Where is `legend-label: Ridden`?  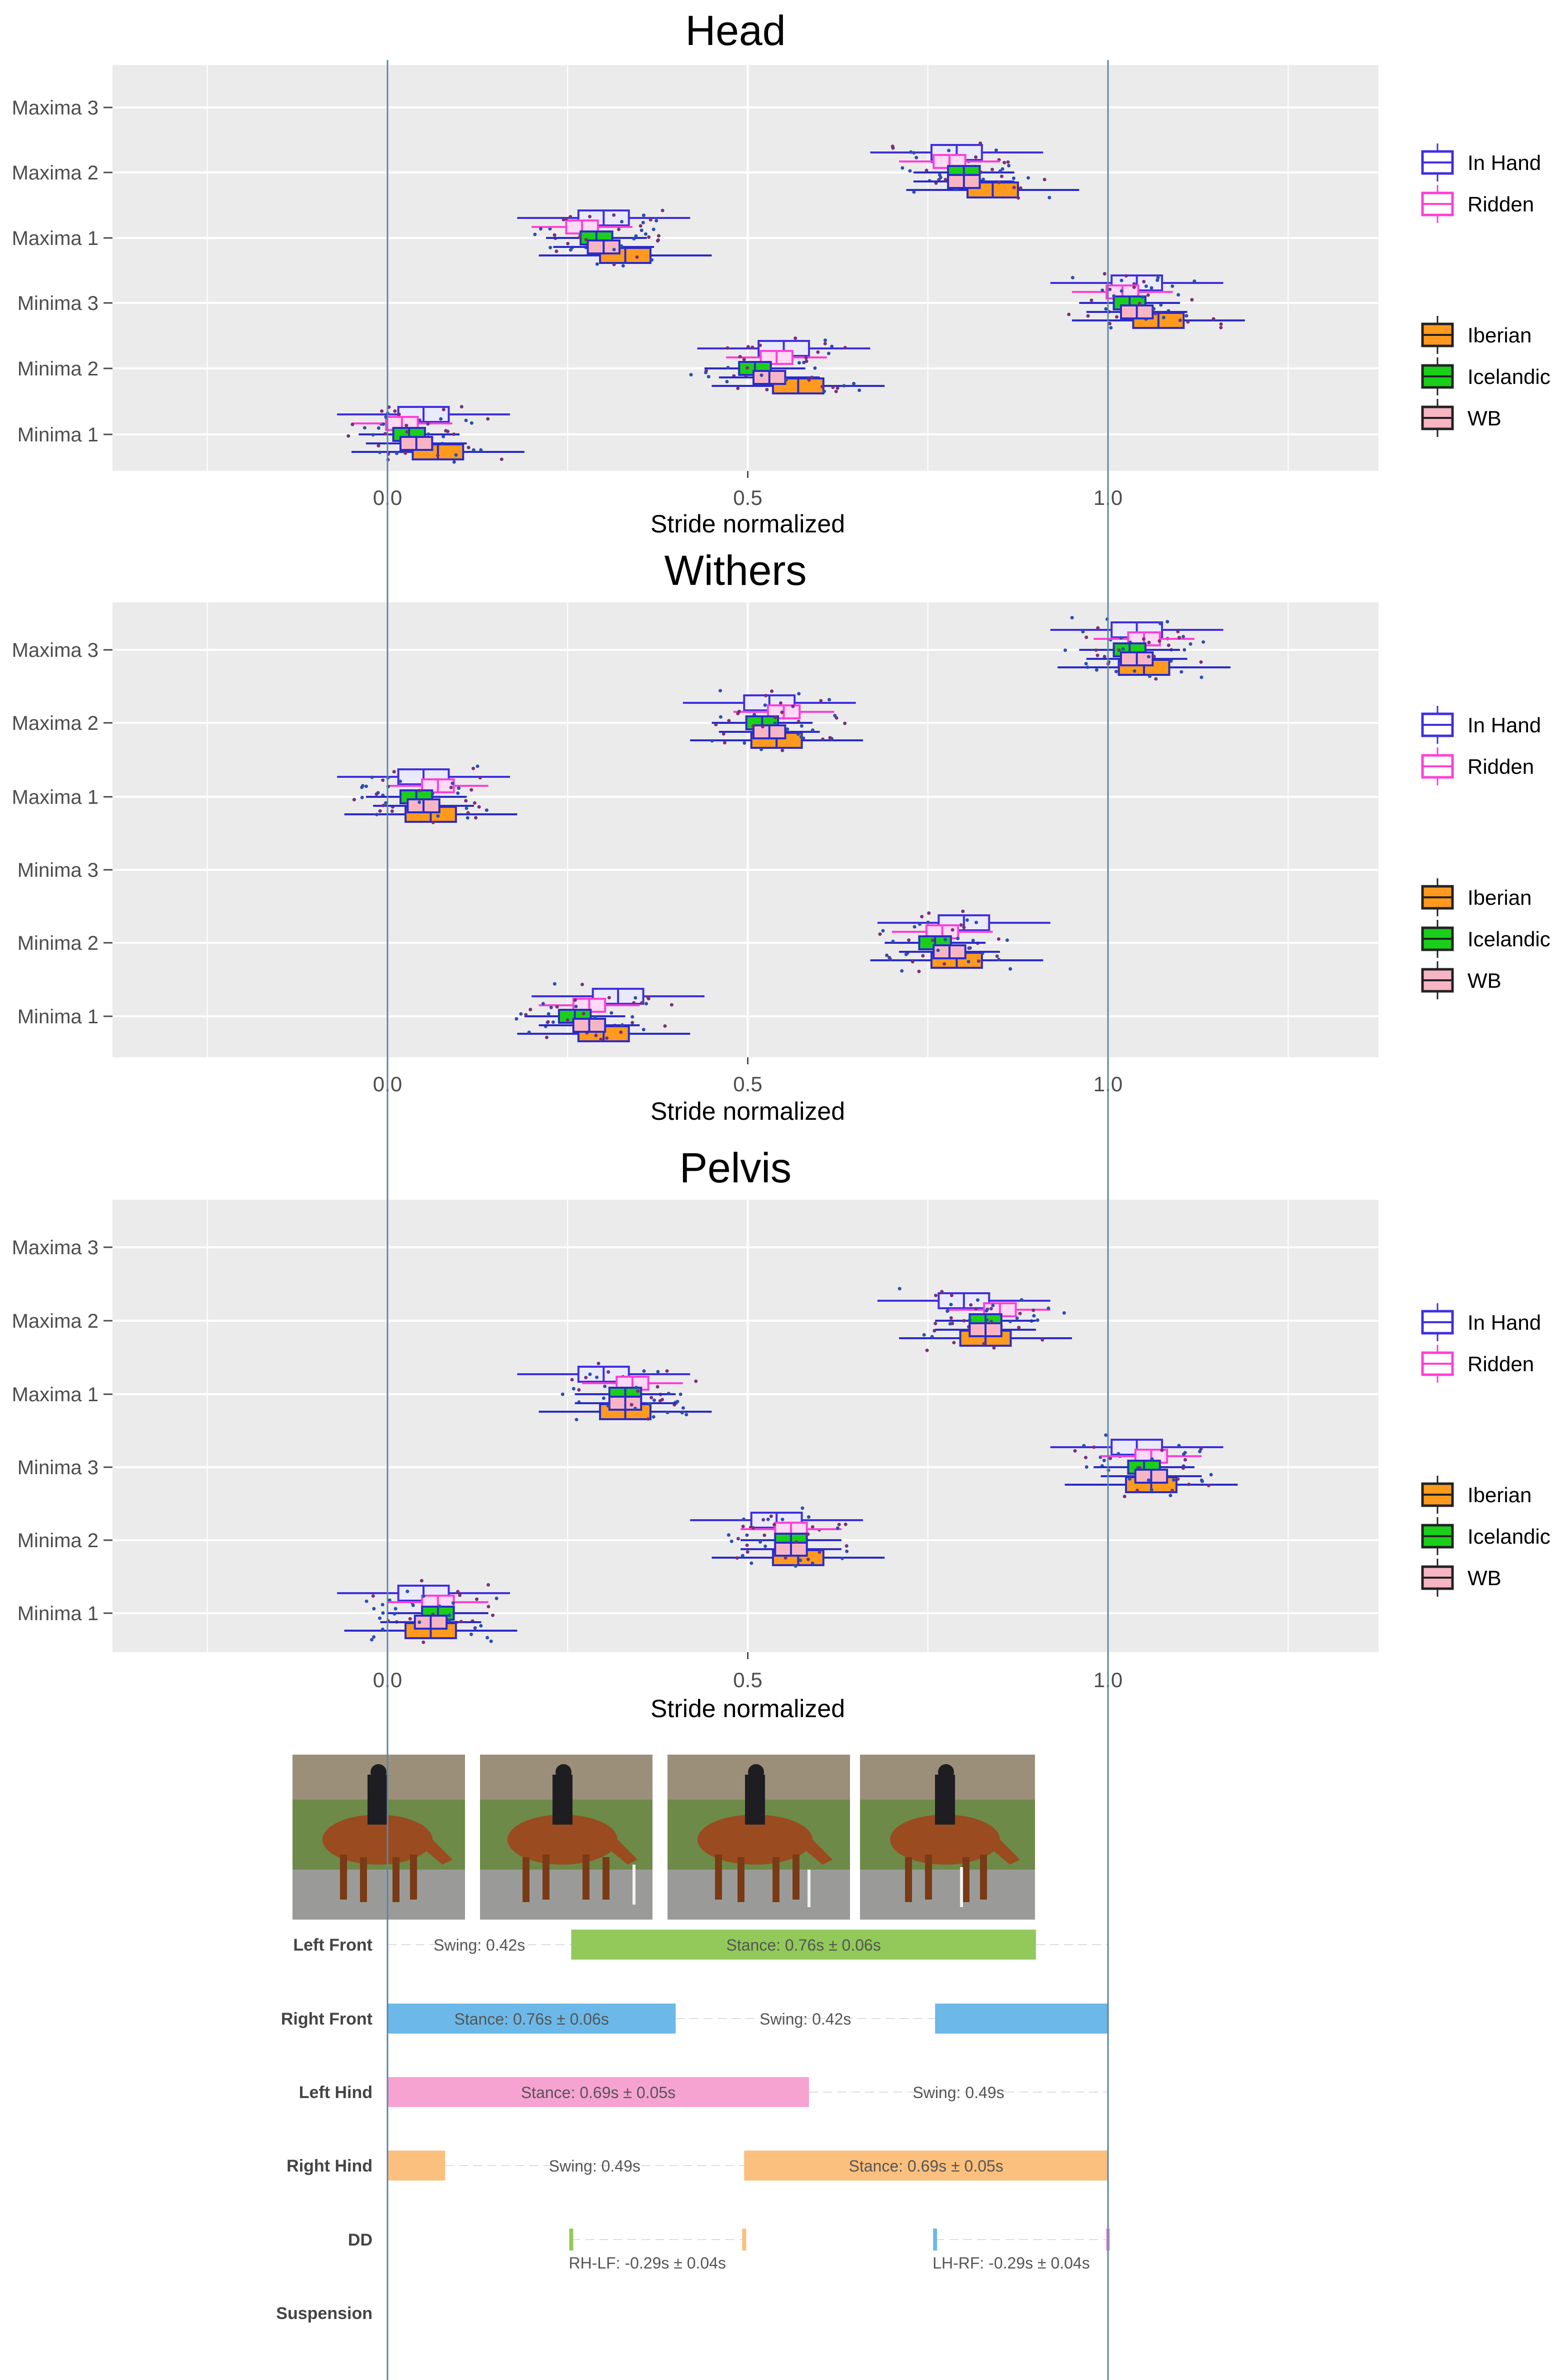 legend-label: Ridden is located at coordinates (1501, 767).